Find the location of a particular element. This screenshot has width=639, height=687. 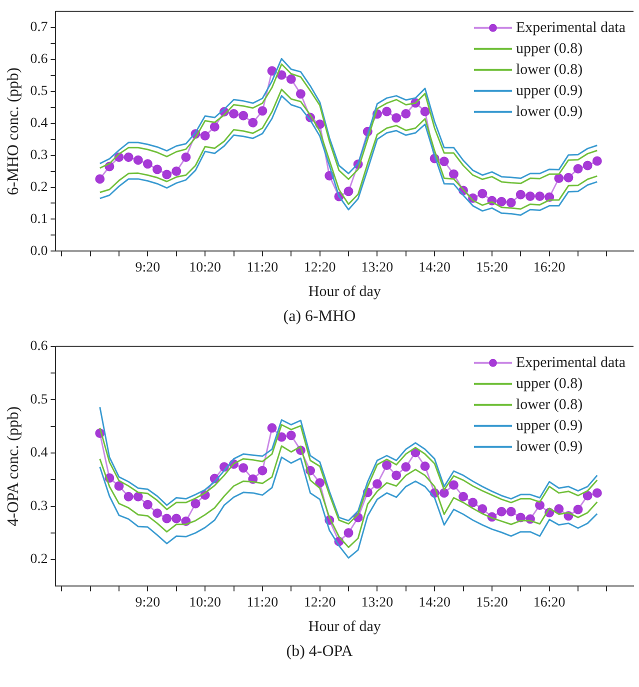

x-tick-label: 16:20 is located at coordinates (549, 268).